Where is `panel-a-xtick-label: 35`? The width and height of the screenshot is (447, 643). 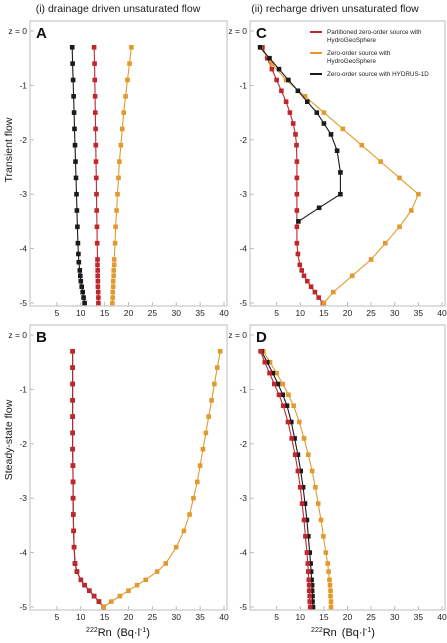
panel-a-xtick-label: 35 is located at coordinates (200, 313).